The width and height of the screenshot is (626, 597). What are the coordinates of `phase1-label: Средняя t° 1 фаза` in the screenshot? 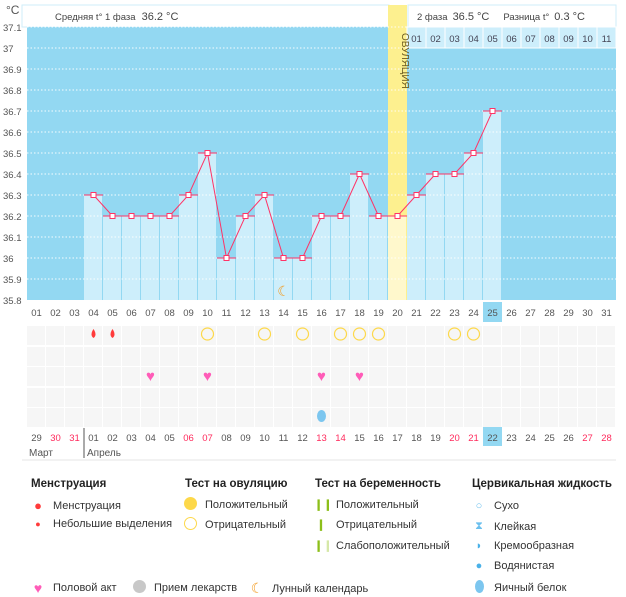 It's located at (95, 17).